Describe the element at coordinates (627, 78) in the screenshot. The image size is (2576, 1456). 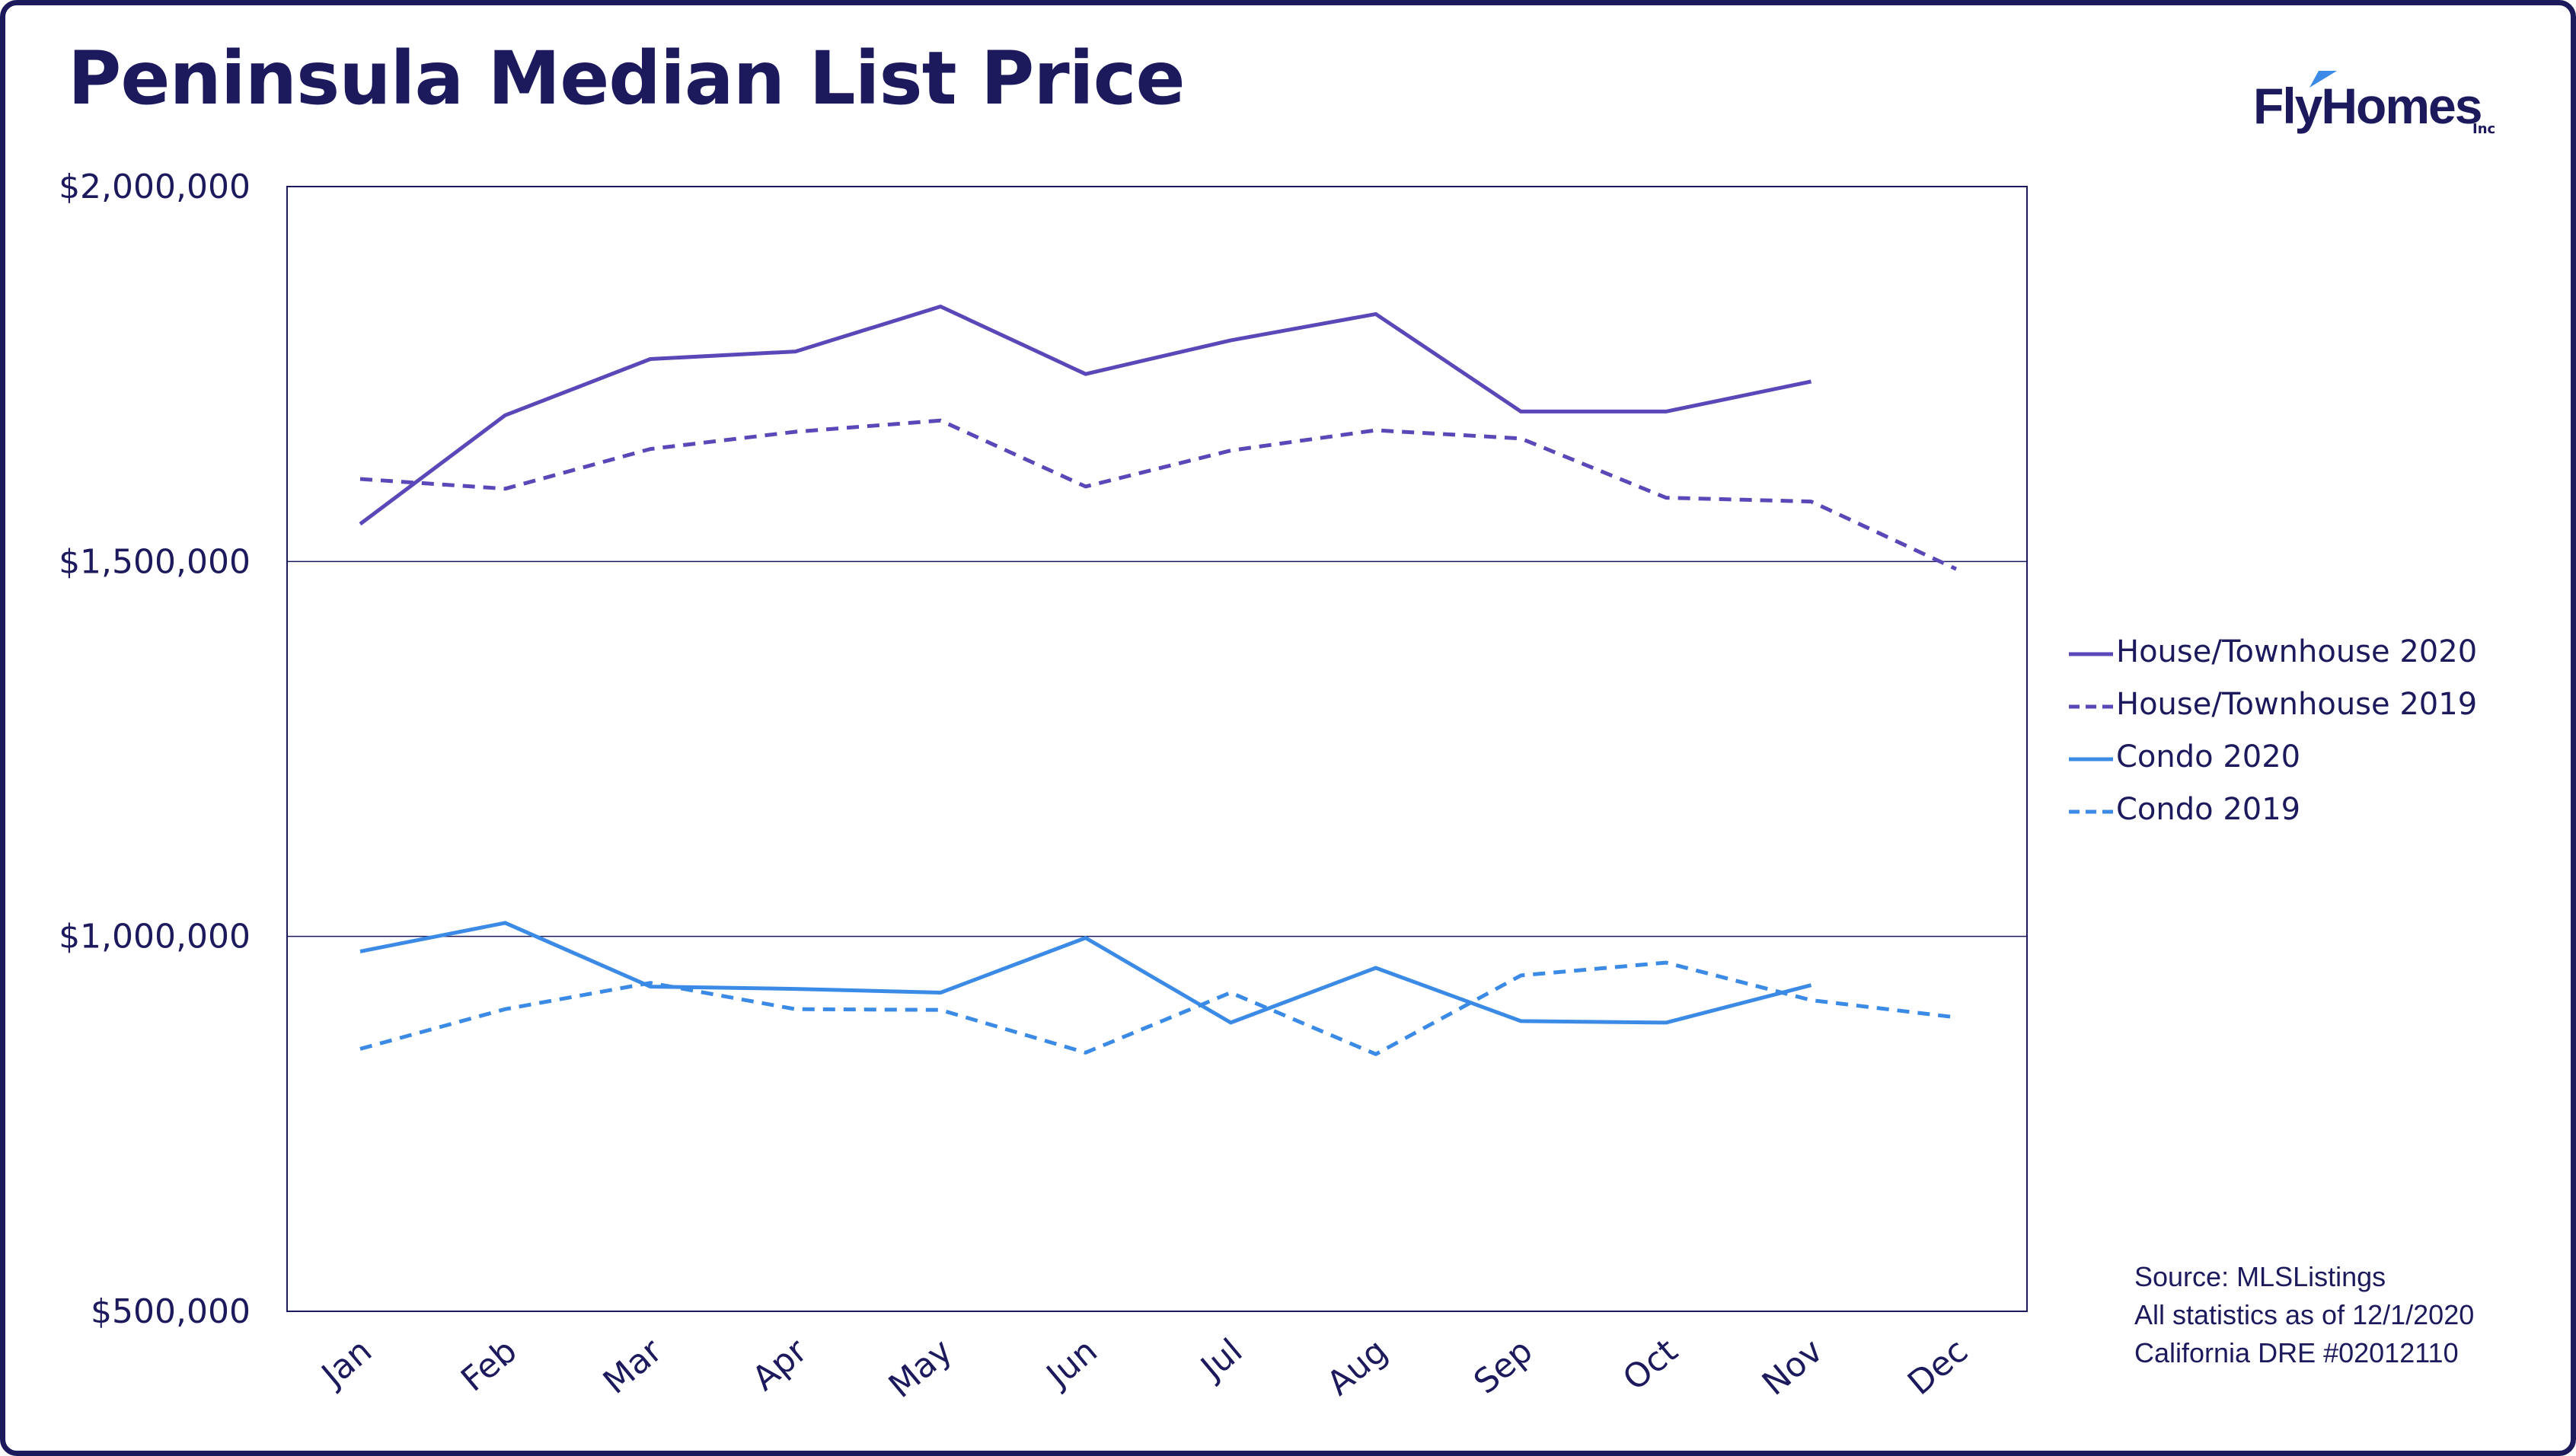
I see `chart-title: Peninsula Median List Price` at that location.